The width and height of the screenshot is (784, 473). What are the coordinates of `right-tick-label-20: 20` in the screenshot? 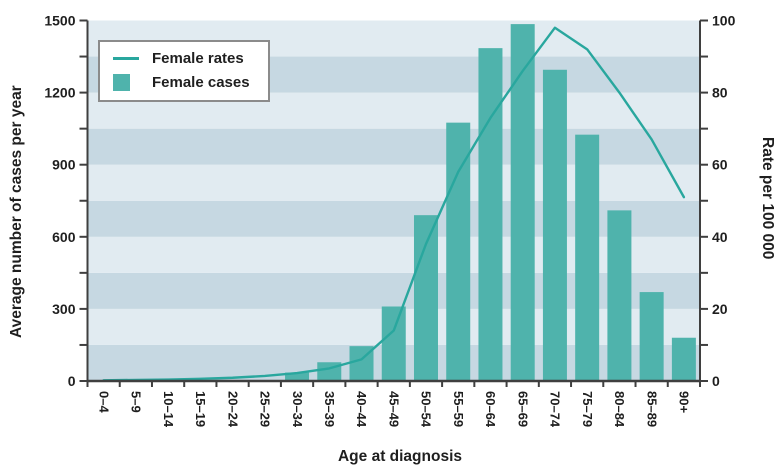 It's located at (720, 309).